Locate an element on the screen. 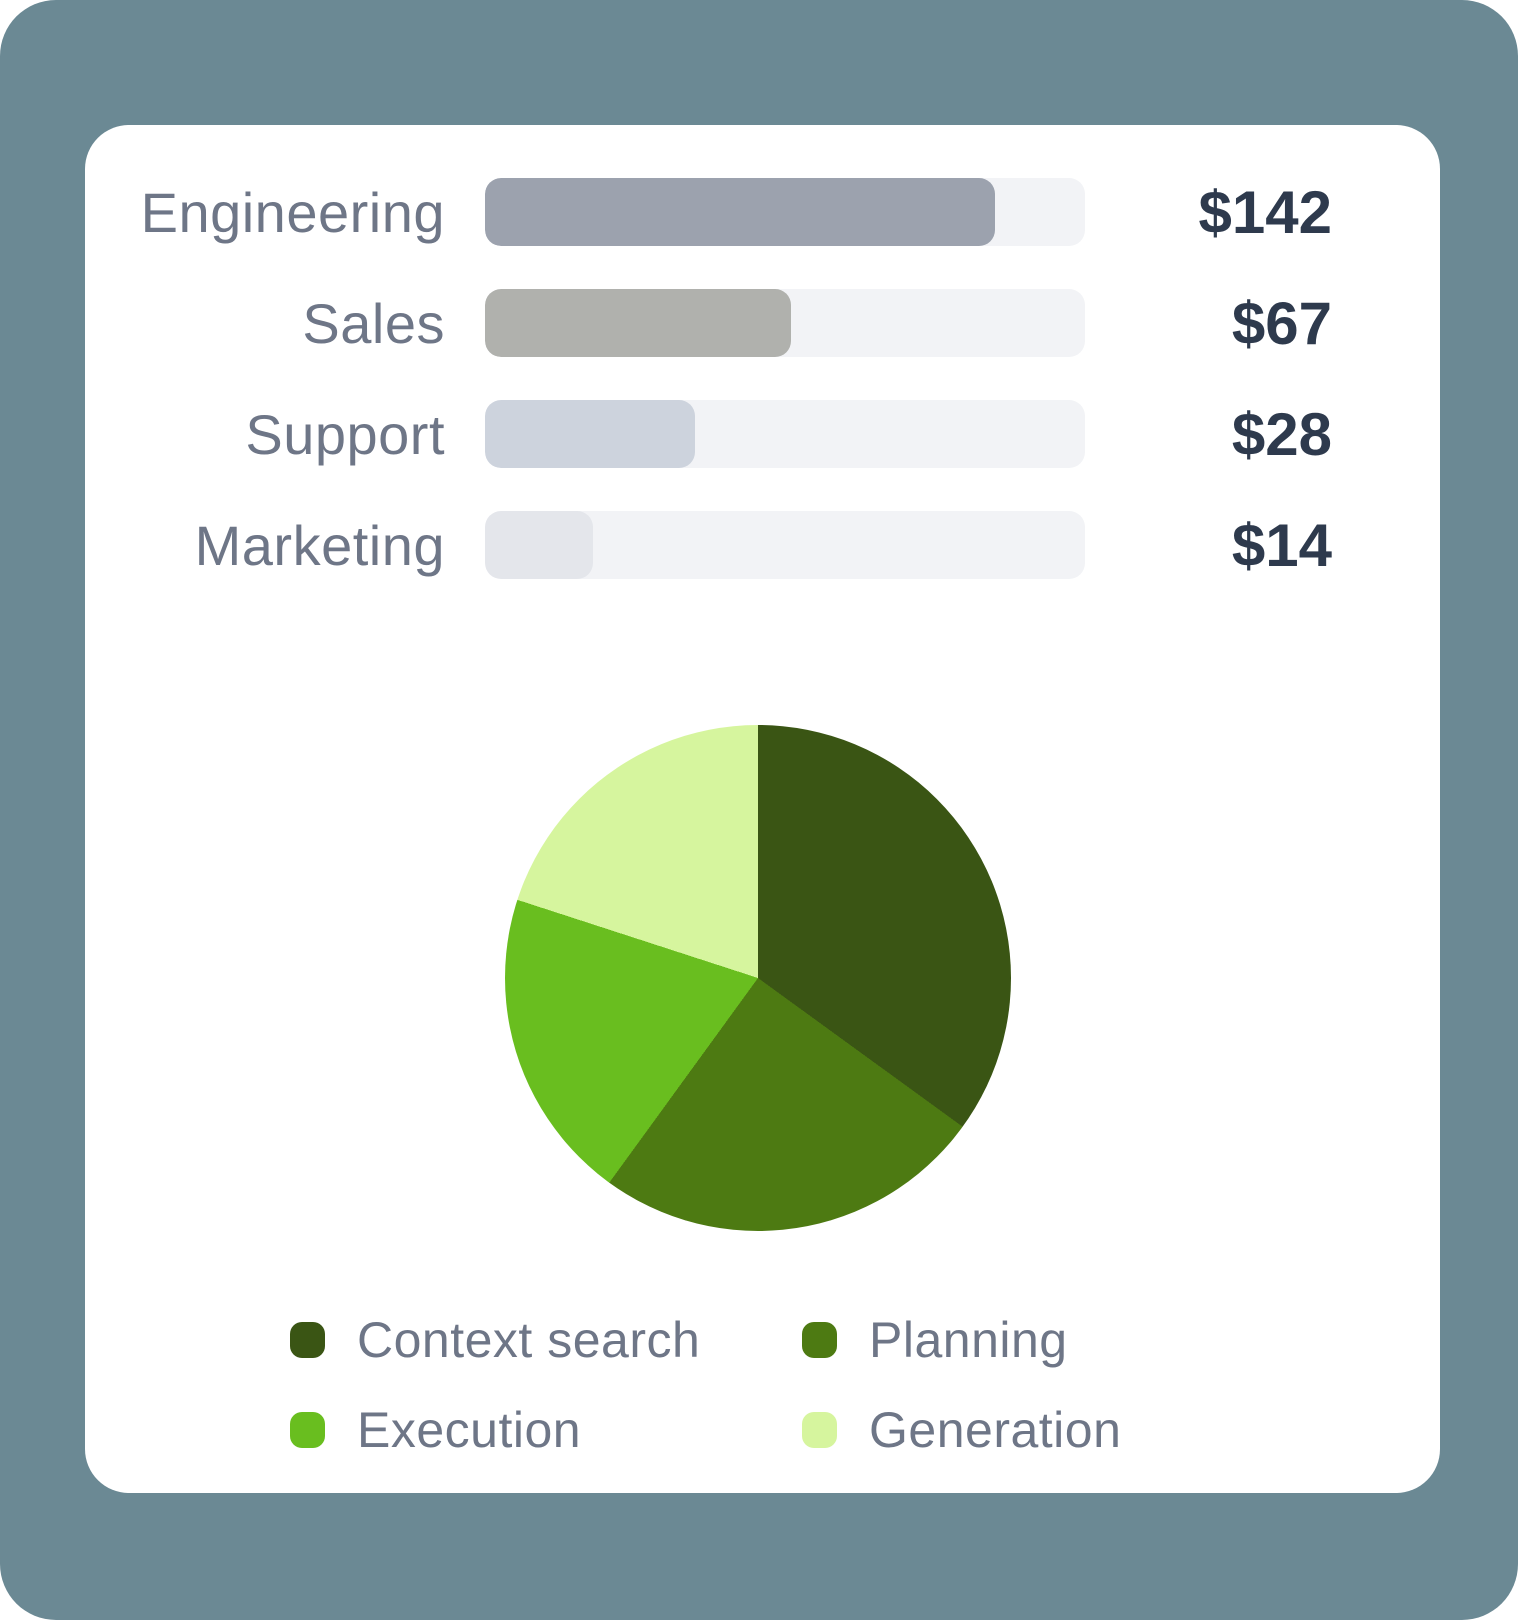  legend-label: Planning is located at coordinates (968, 1340).